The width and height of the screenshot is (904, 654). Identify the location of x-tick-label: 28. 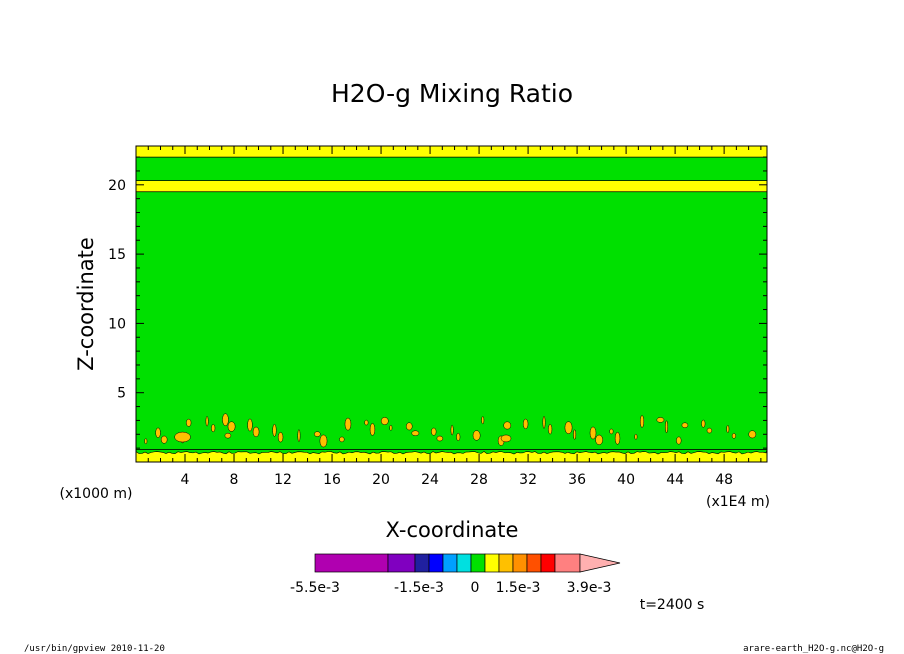
(479, 480).